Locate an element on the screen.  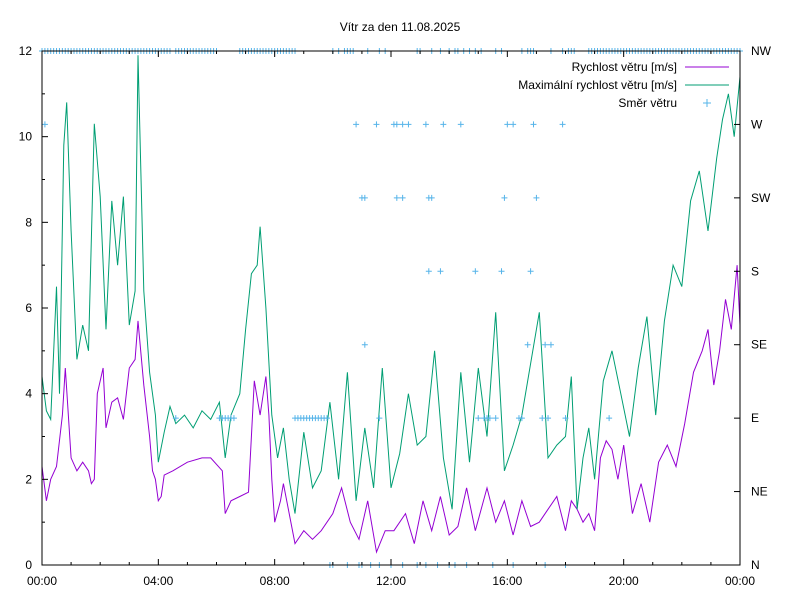
y-axis-left: 0 2 4 6 8 10 12 is located at coordinates (33, 308).